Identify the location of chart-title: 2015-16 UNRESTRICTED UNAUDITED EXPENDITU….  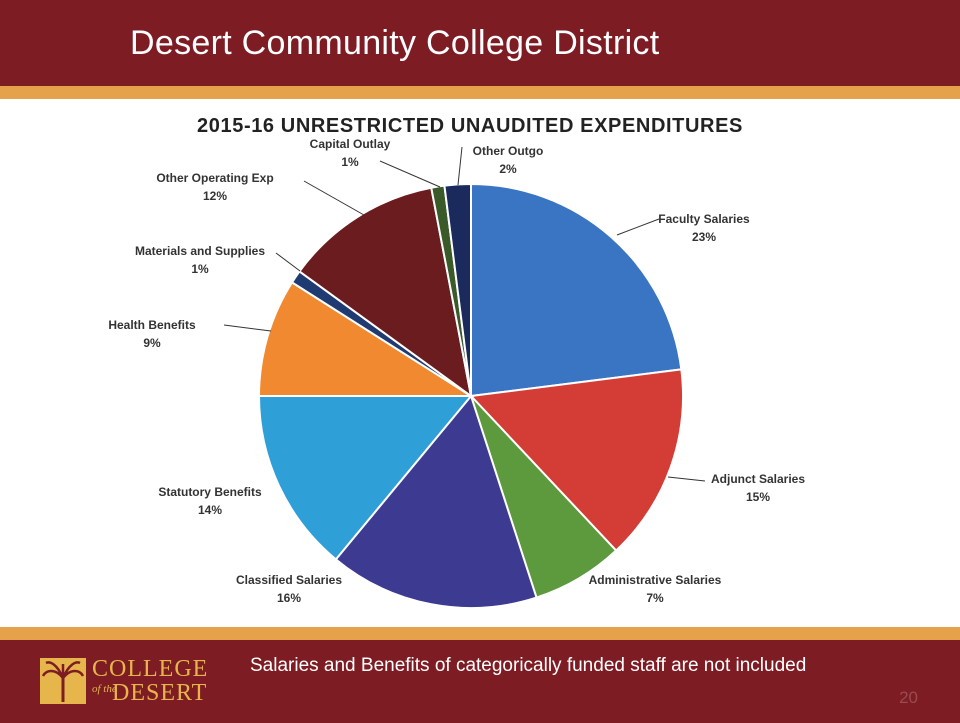
(470, 126).